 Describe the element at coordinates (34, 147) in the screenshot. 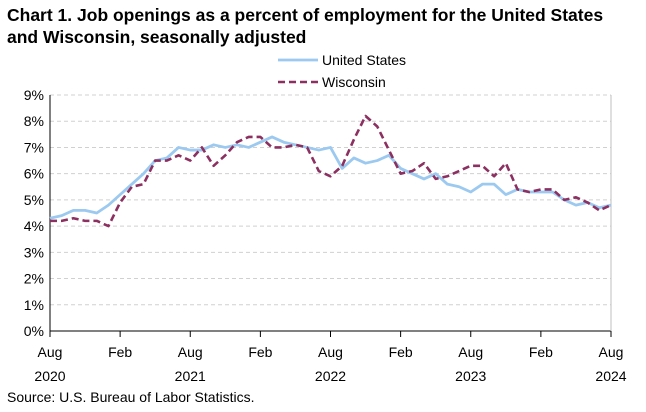

I see `y-tick-label: 7%` at that location.